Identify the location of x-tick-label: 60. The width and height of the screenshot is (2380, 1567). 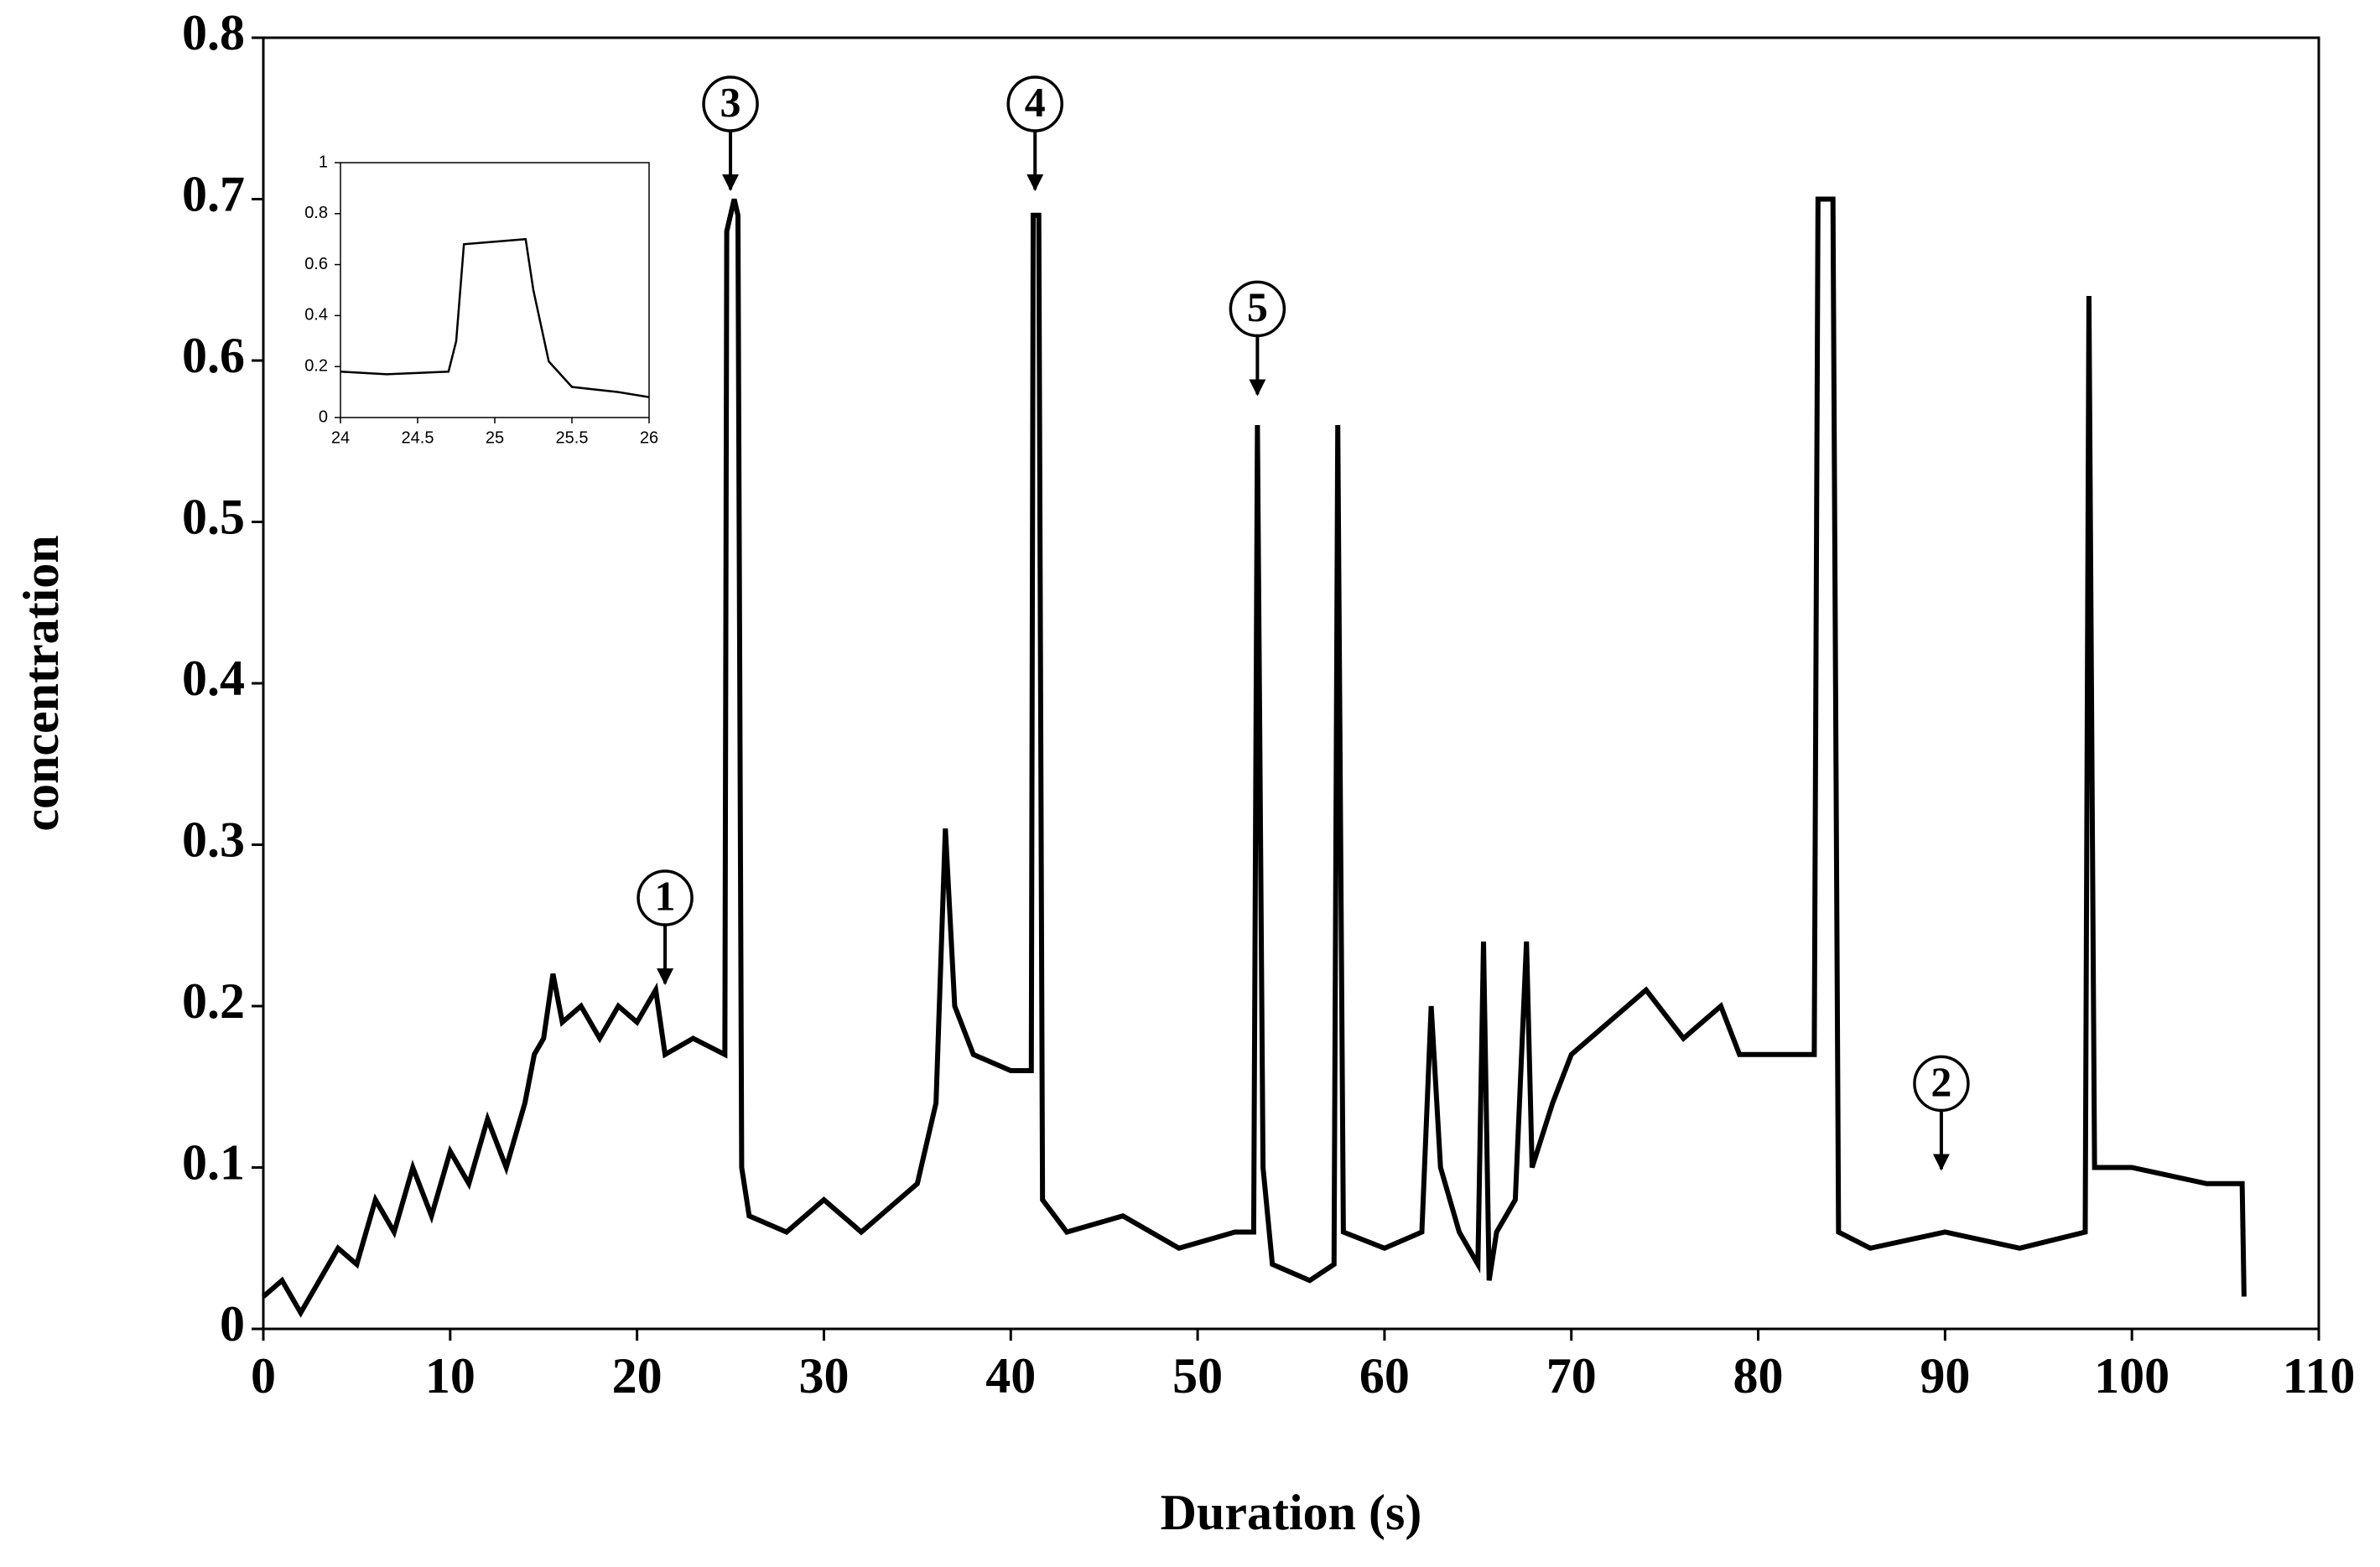
(1384, 1376).